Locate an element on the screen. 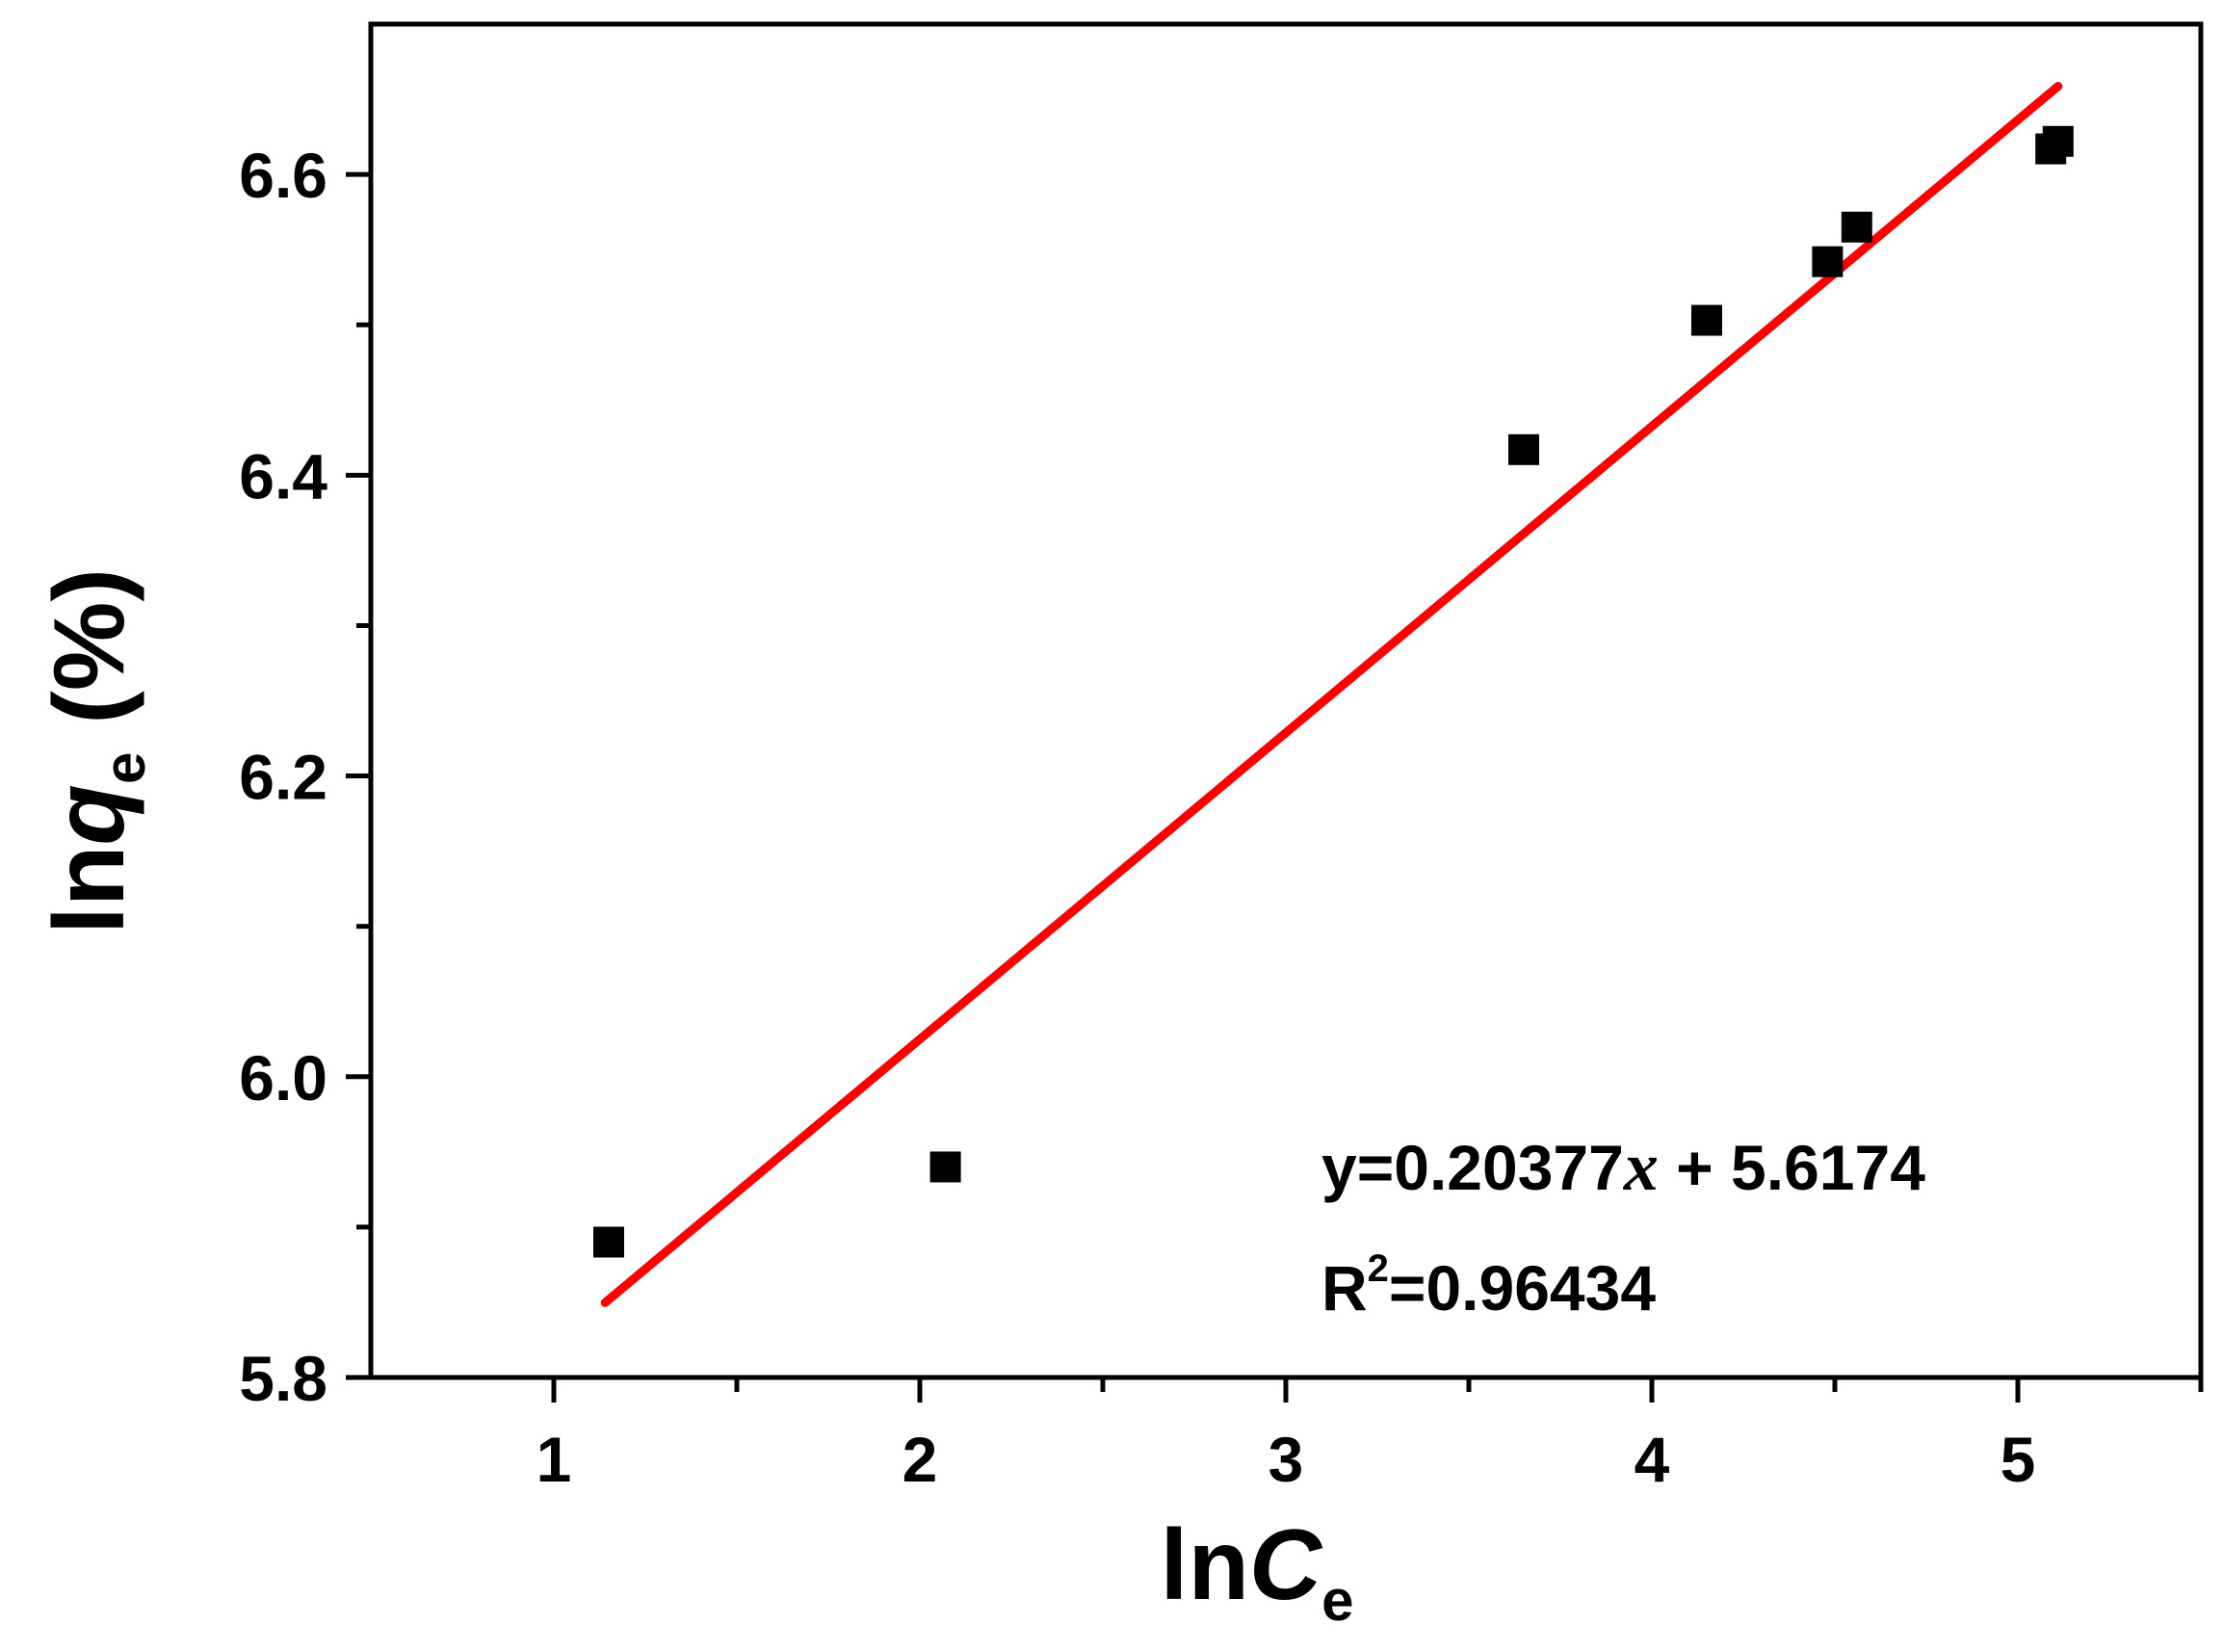 The height and width of the screenshot is (1652, 2223). x-tick-label: 3 is located at coordinates (1286, 1459).